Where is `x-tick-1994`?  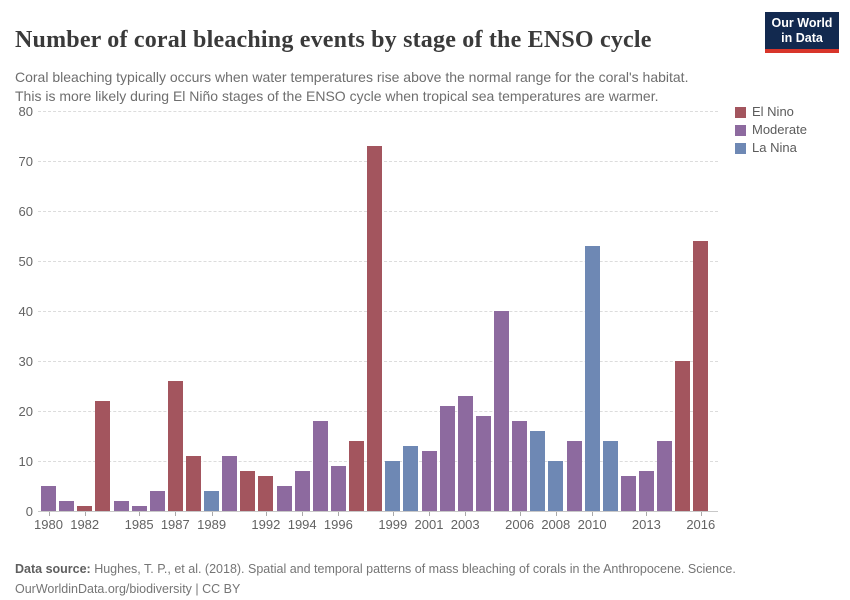 x-tick-1994 is located at coordinates (303, 514).